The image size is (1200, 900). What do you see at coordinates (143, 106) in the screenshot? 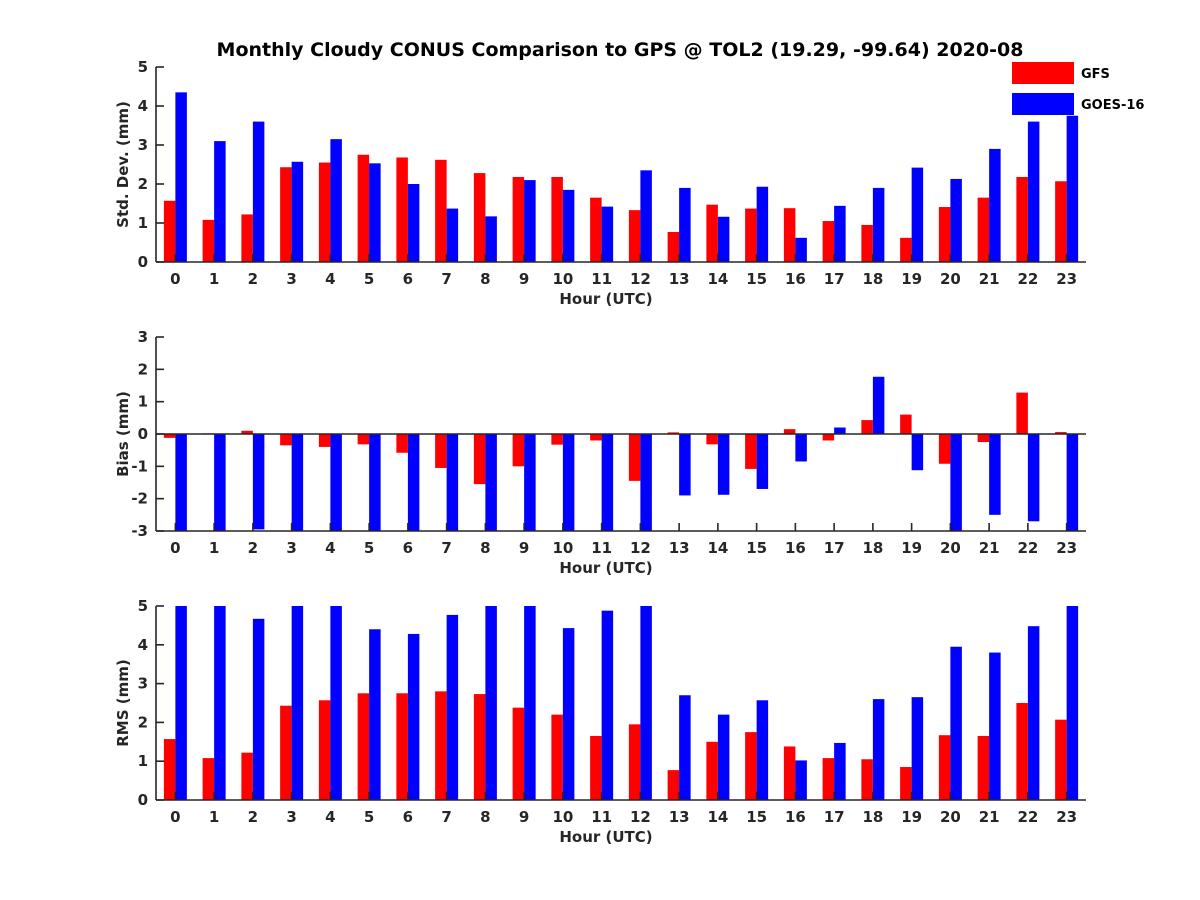
I see `y-tick-label: 4` at bounding box center [143, 106].